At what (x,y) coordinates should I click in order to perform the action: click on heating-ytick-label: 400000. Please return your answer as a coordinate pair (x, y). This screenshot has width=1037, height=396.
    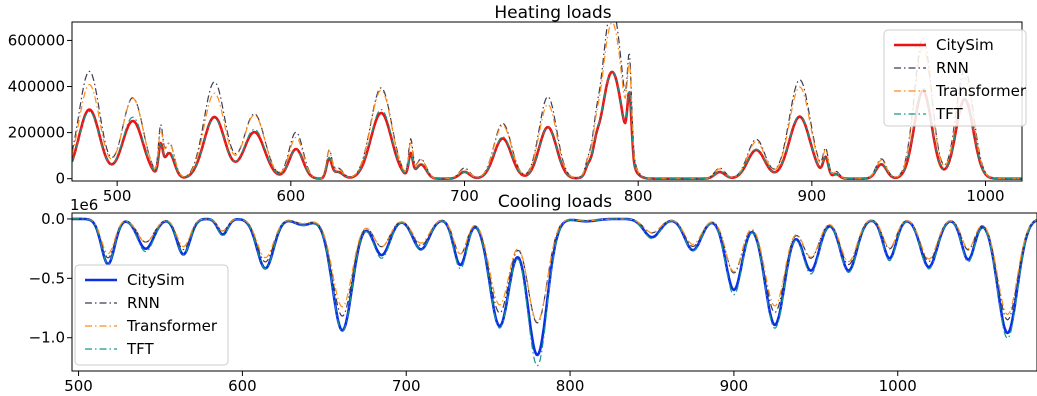
    Looking at the image, I should click on (36, 87).